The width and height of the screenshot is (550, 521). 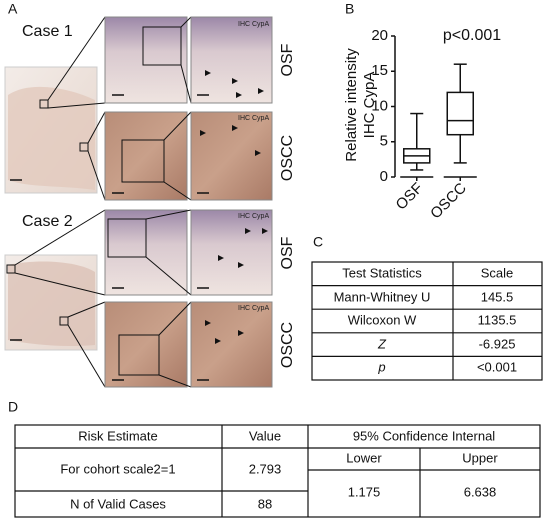 I want to click on table-cell: 6.638, so click(x=480, y=491).